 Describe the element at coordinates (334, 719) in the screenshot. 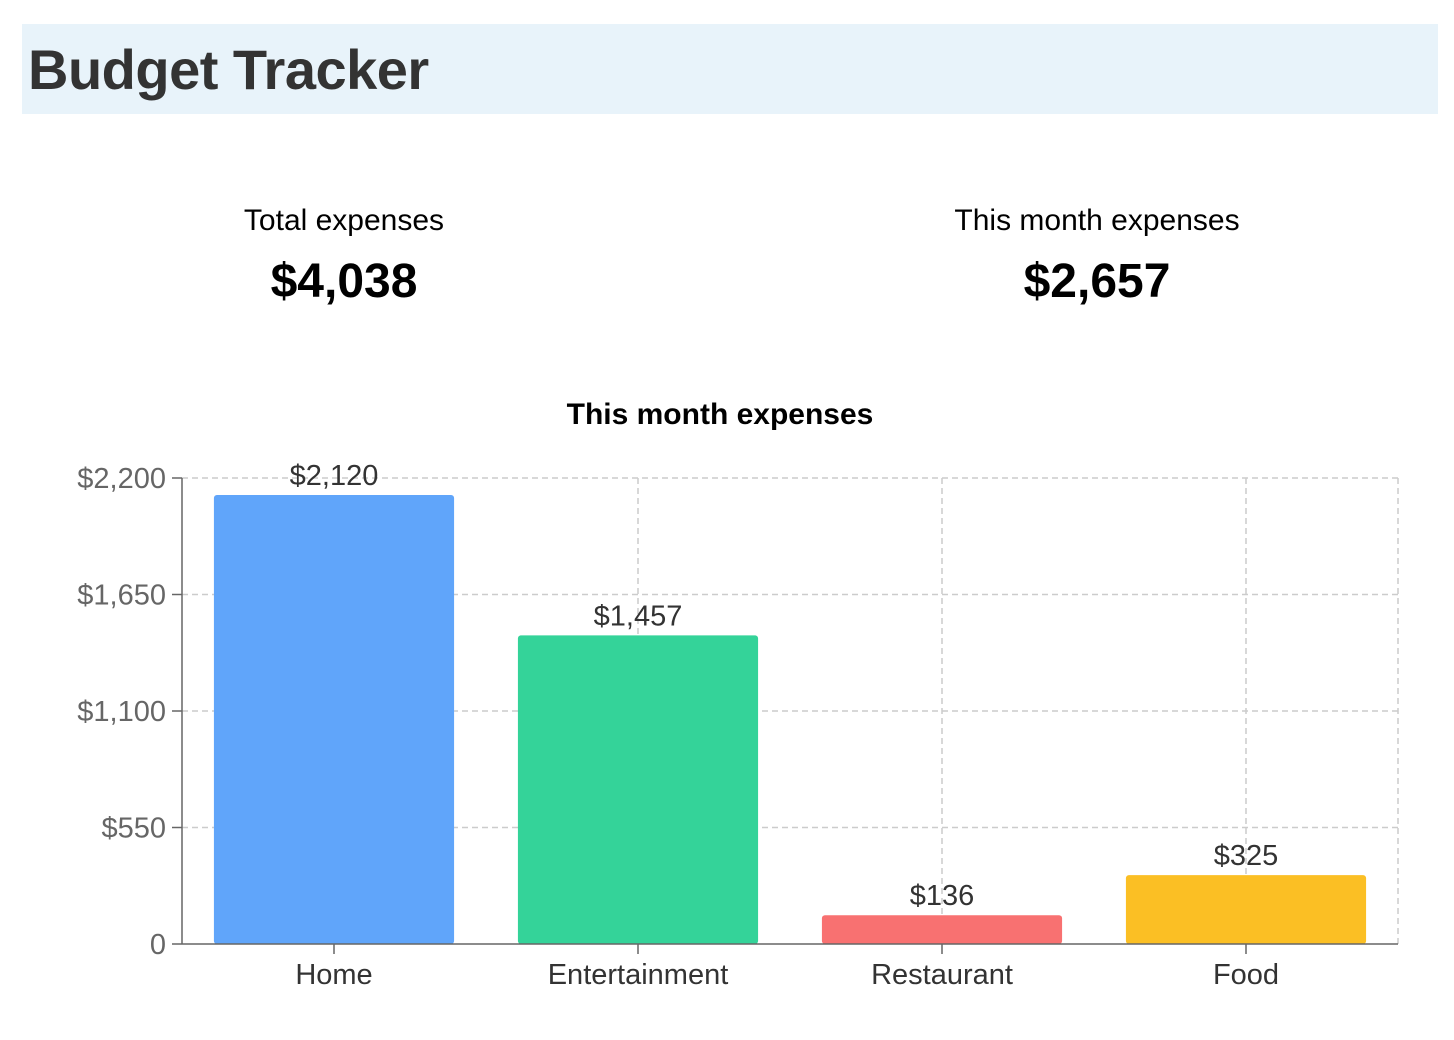

I see `bar-home` at that location.